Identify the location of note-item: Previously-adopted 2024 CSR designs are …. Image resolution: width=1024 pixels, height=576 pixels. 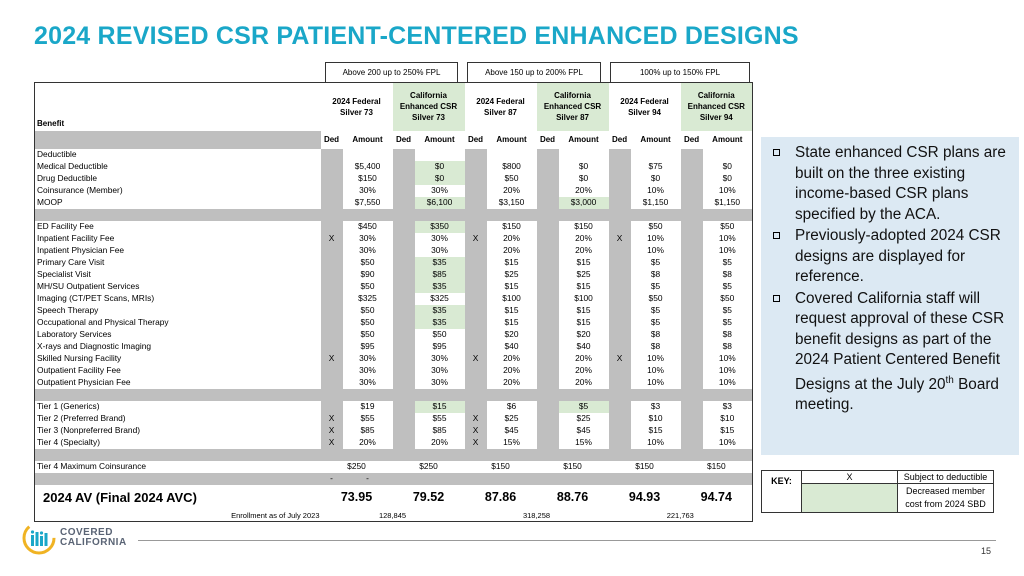
(890, 257).